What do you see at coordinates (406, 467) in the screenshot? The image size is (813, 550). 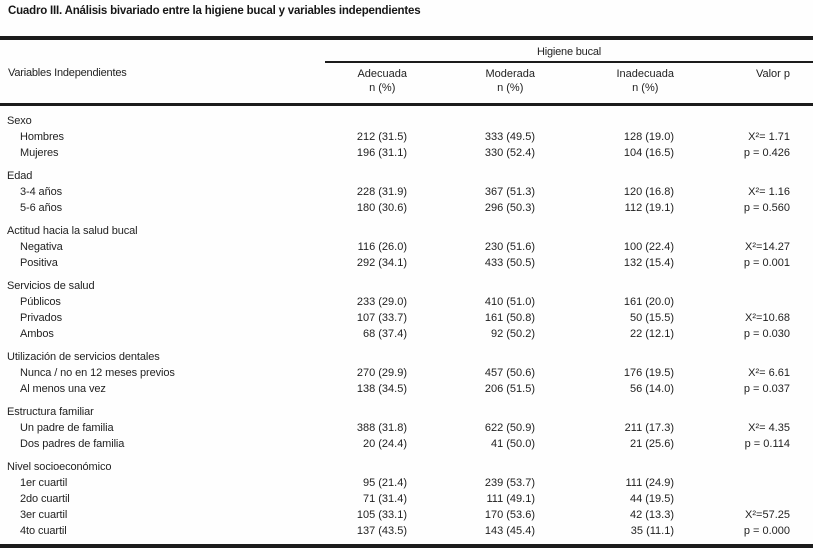 I see `section-header-row: Nivel socioeconómico` at bounding box center [406, 467].